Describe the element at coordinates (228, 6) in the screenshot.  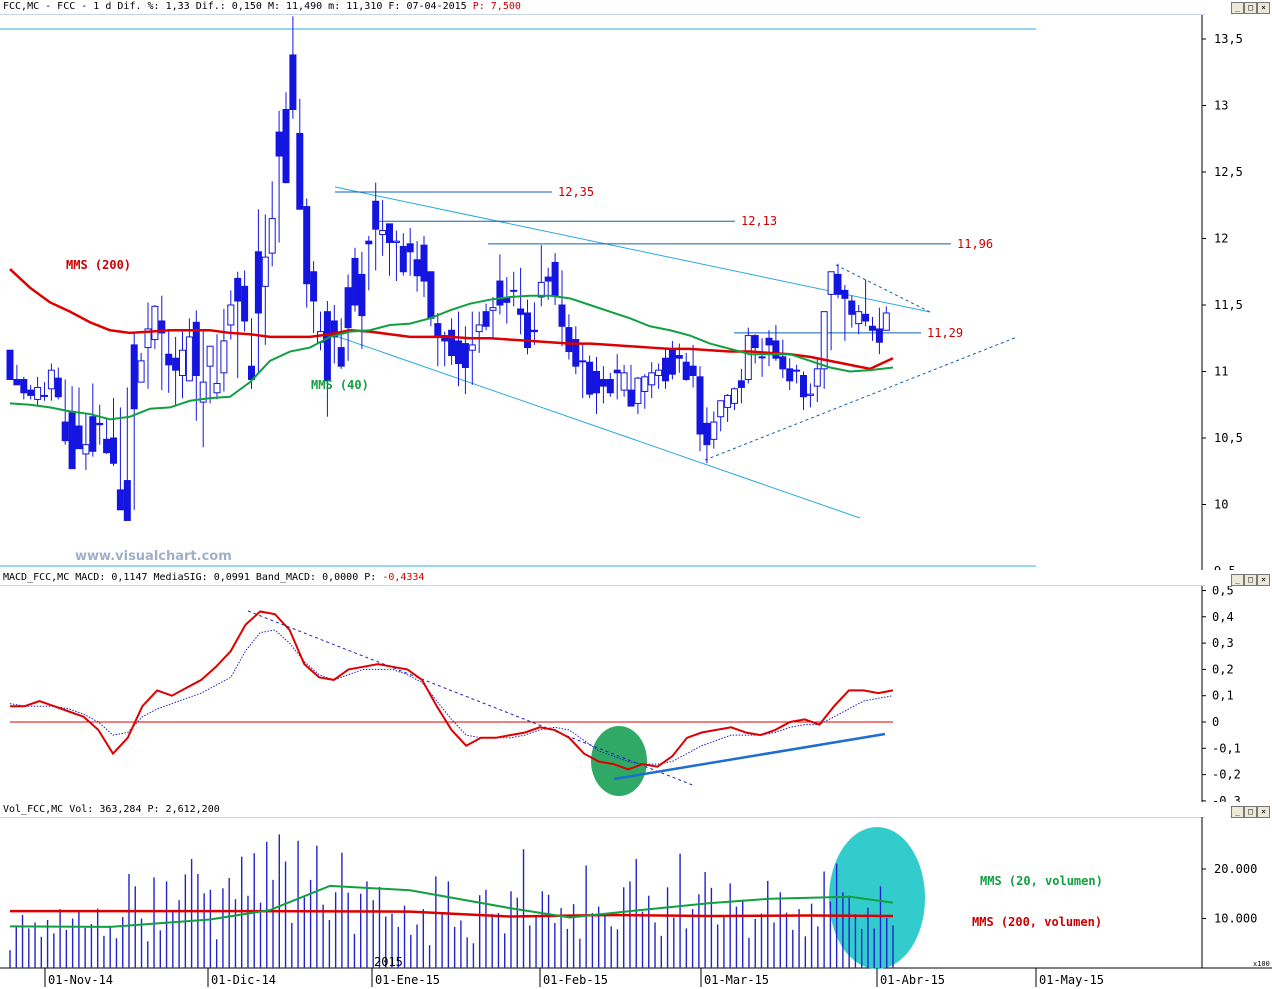
I see `dif-label: Dif.: 0,150` at that location.